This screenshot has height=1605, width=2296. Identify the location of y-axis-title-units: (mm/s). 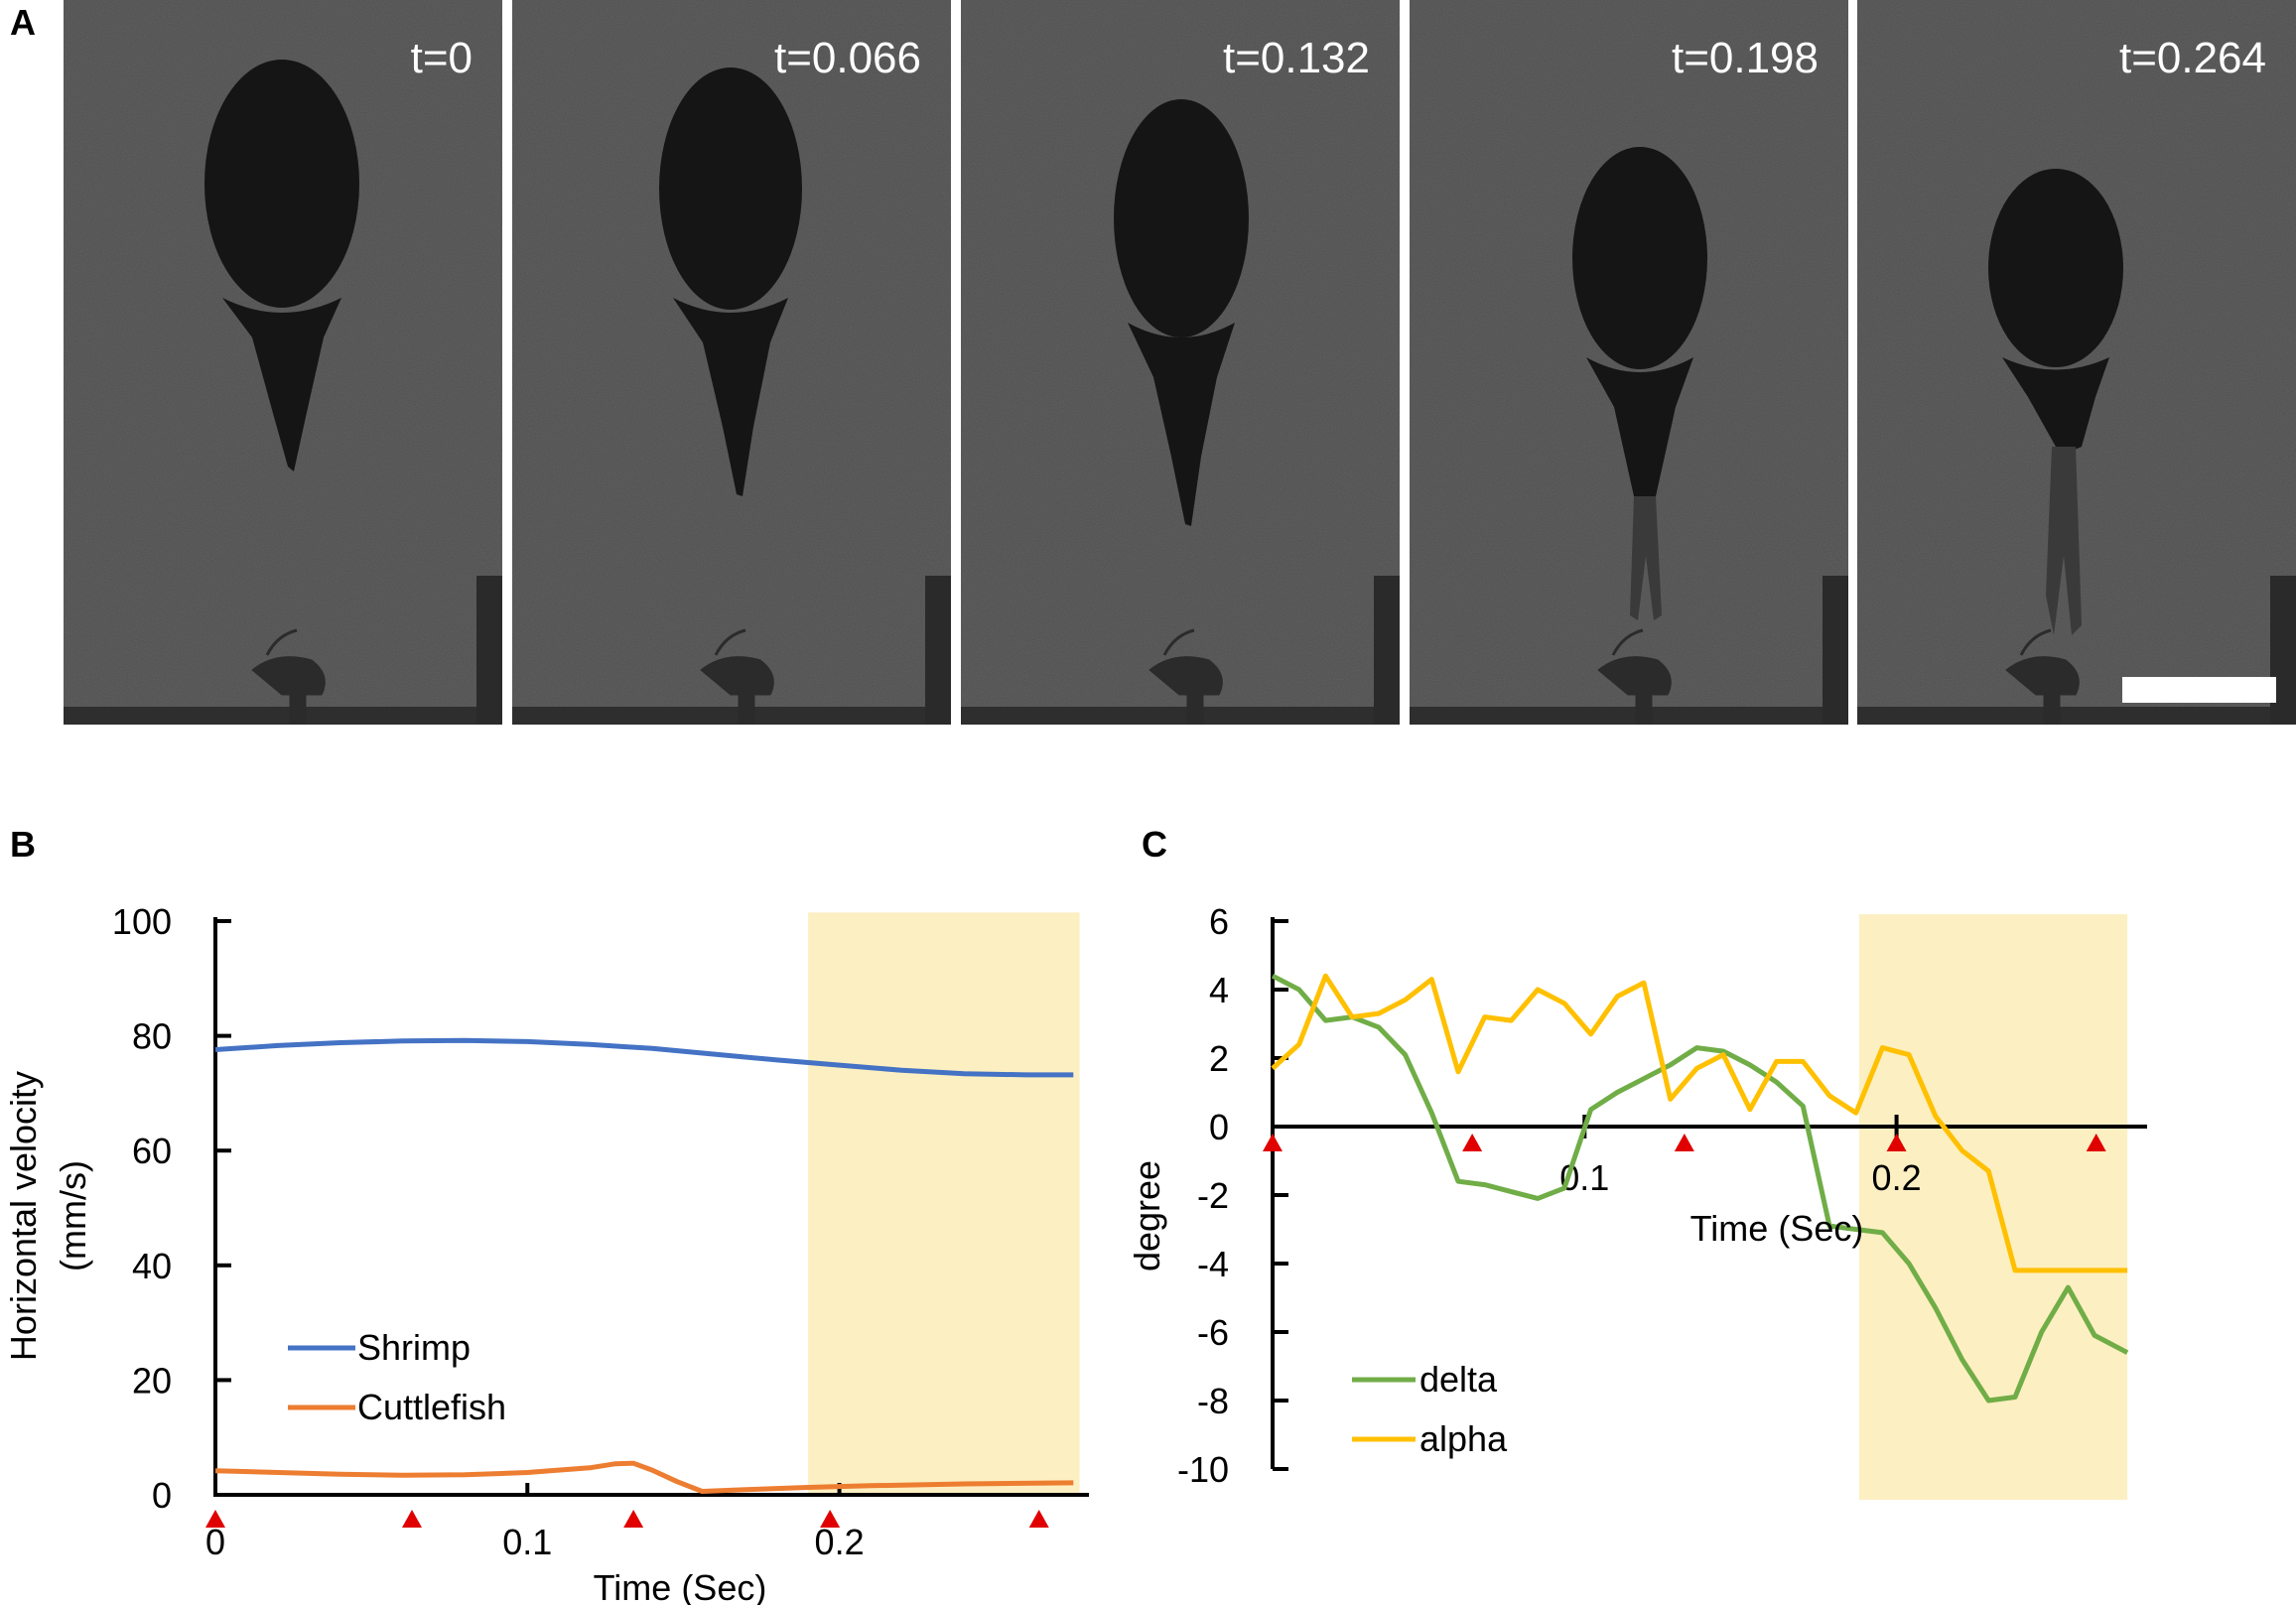
(73, 1215).